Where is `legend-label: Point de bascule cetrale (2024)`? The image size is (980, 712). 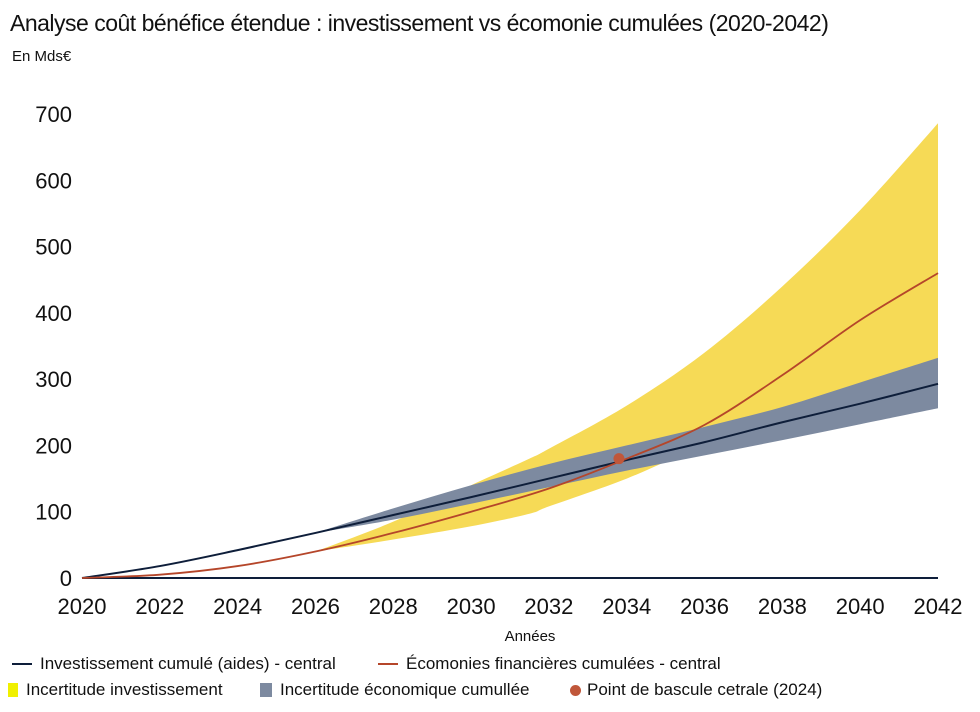 legend-label: Point de bascule cetrale (2024) is located at coordinates (705, 689).